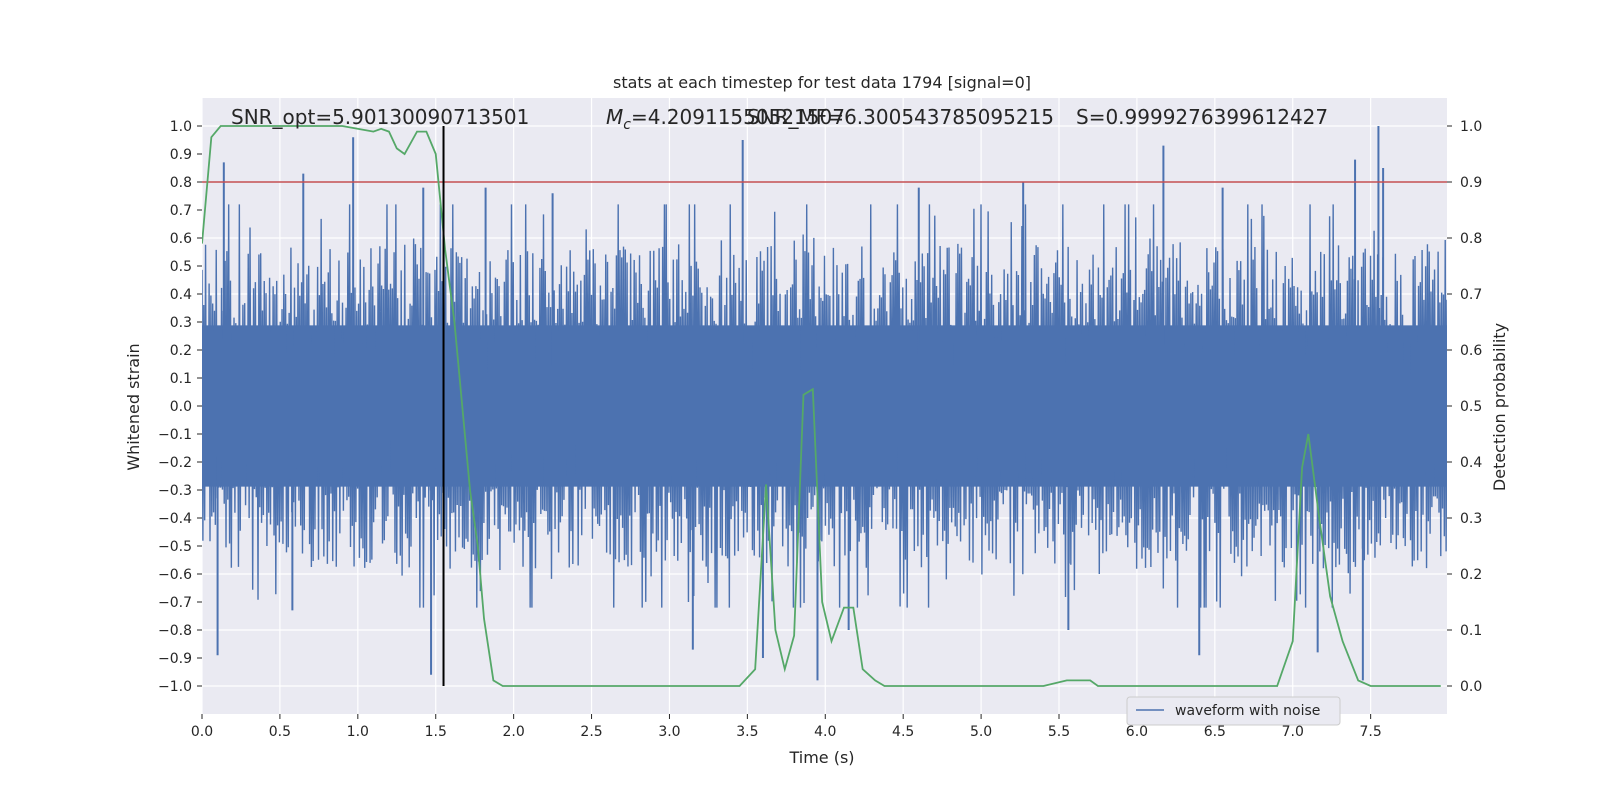  I want to click on y-tick-label: 0.2, so click(181, 351).